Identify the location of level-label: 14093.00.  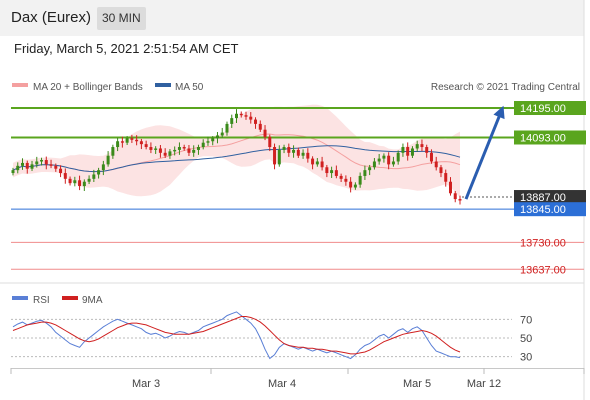
(543, 138).